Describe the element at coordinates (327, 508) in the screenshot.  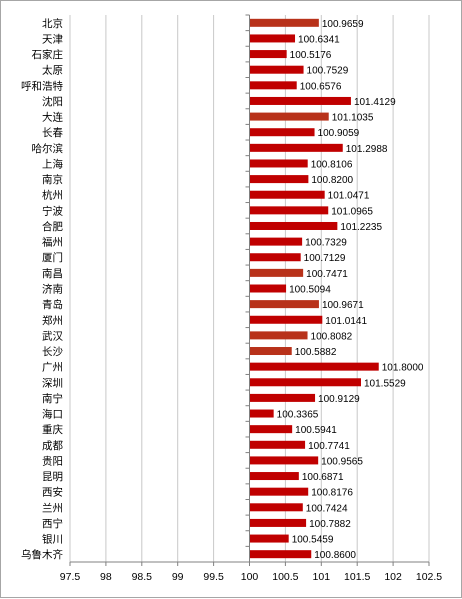
I see `data-label: 100.7424` at that location.